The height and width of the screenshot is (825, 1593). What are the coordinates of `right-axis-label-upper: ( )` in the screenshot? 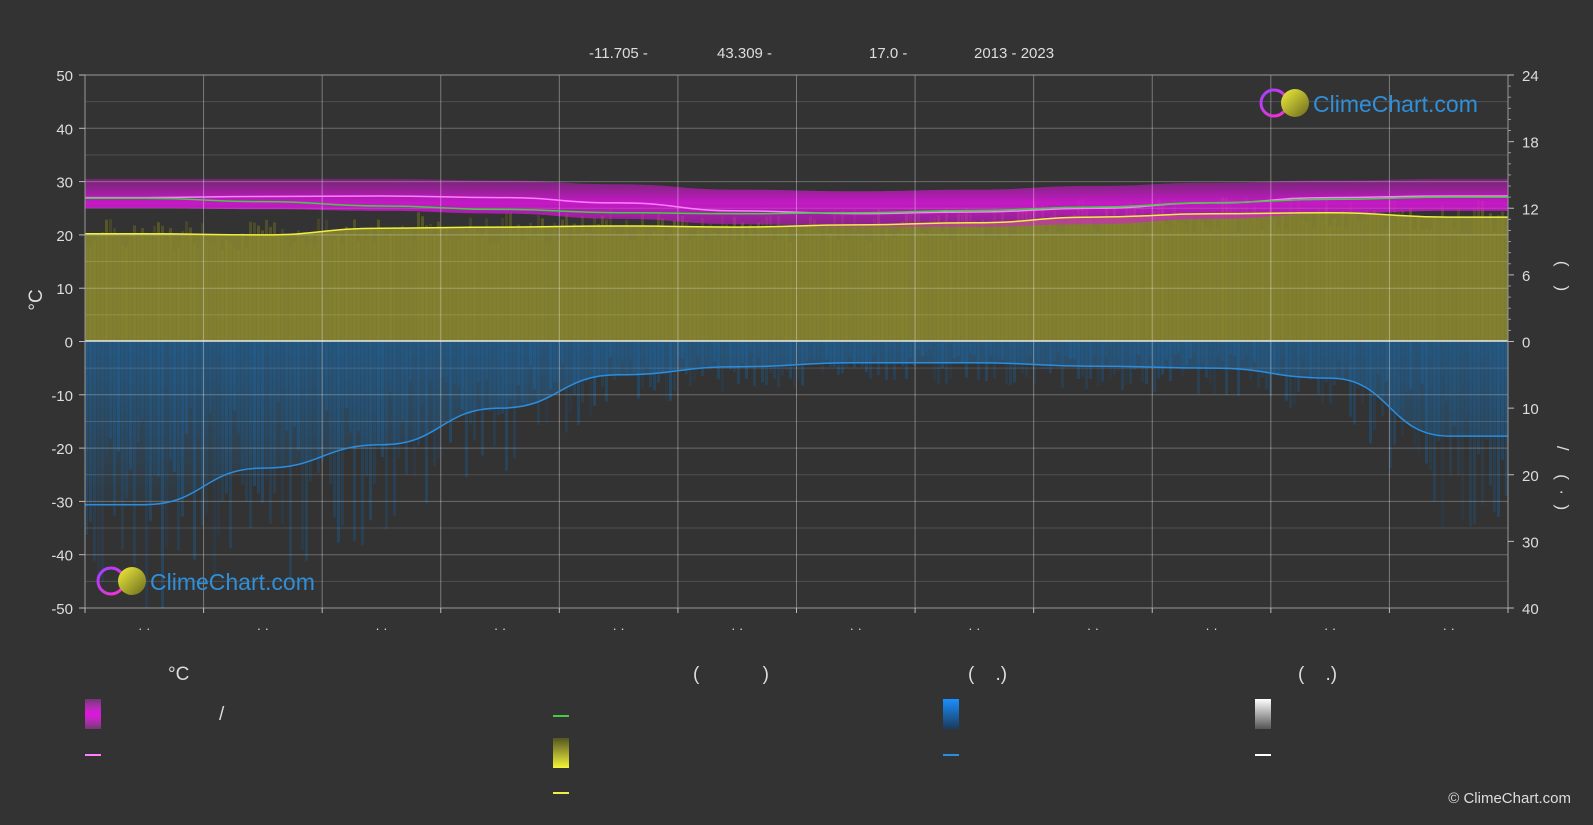 It's located at (1562, 276).